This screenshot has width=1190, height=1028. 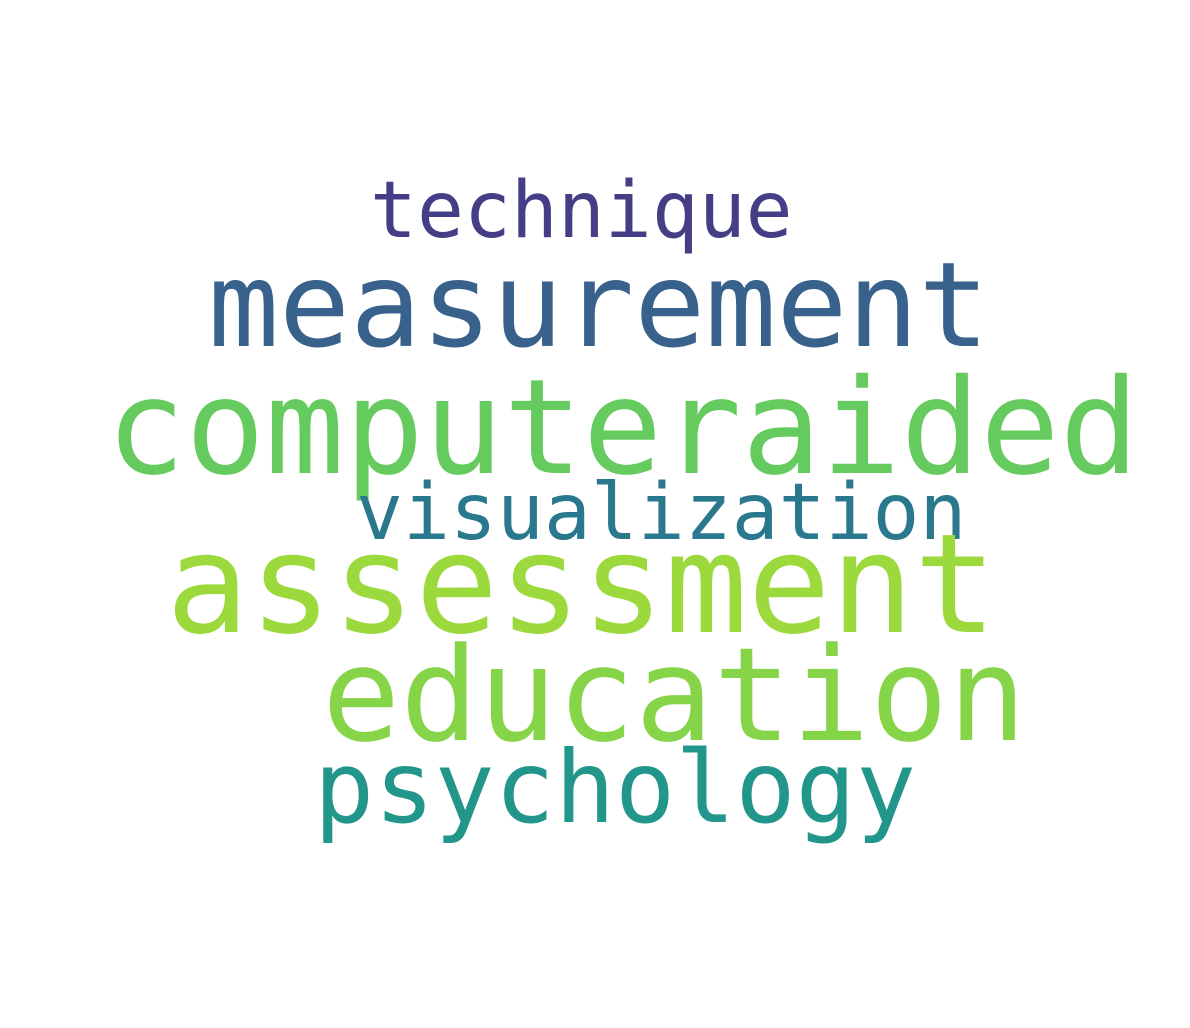 What do you see at coordinates (674, 695) in the screenshot?
I see `word-education: education` at bounding box center [674, 695].